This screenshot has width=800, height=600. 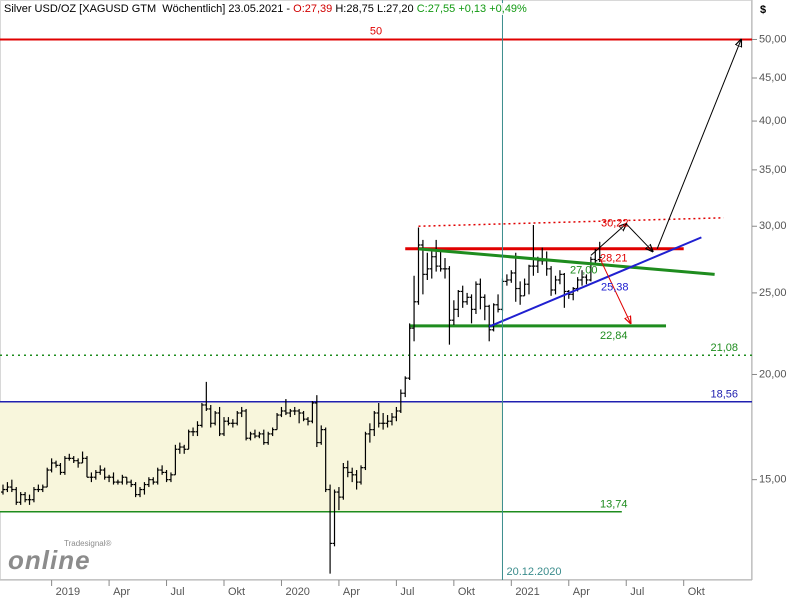 What do you see at coordinates (584, 271) in the screenshot?
I see `trendline-label: 27,00` at bounding box center [584, 271].